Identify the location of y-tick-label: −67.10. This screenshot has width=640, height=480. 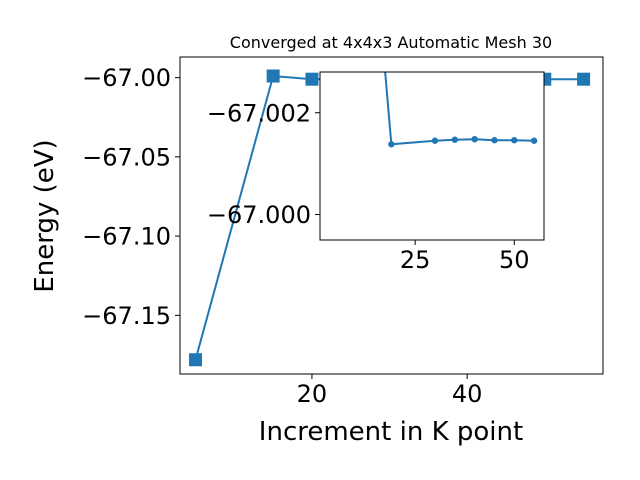
(126, 237).